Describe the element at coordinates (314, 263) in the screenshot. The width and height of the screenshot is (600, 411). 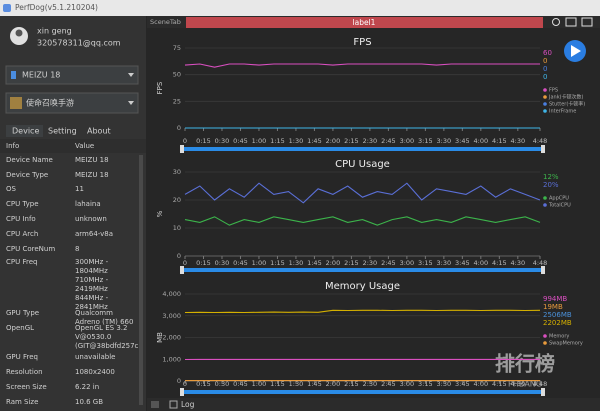
I see `x-tick-label: 1:45` at that location.